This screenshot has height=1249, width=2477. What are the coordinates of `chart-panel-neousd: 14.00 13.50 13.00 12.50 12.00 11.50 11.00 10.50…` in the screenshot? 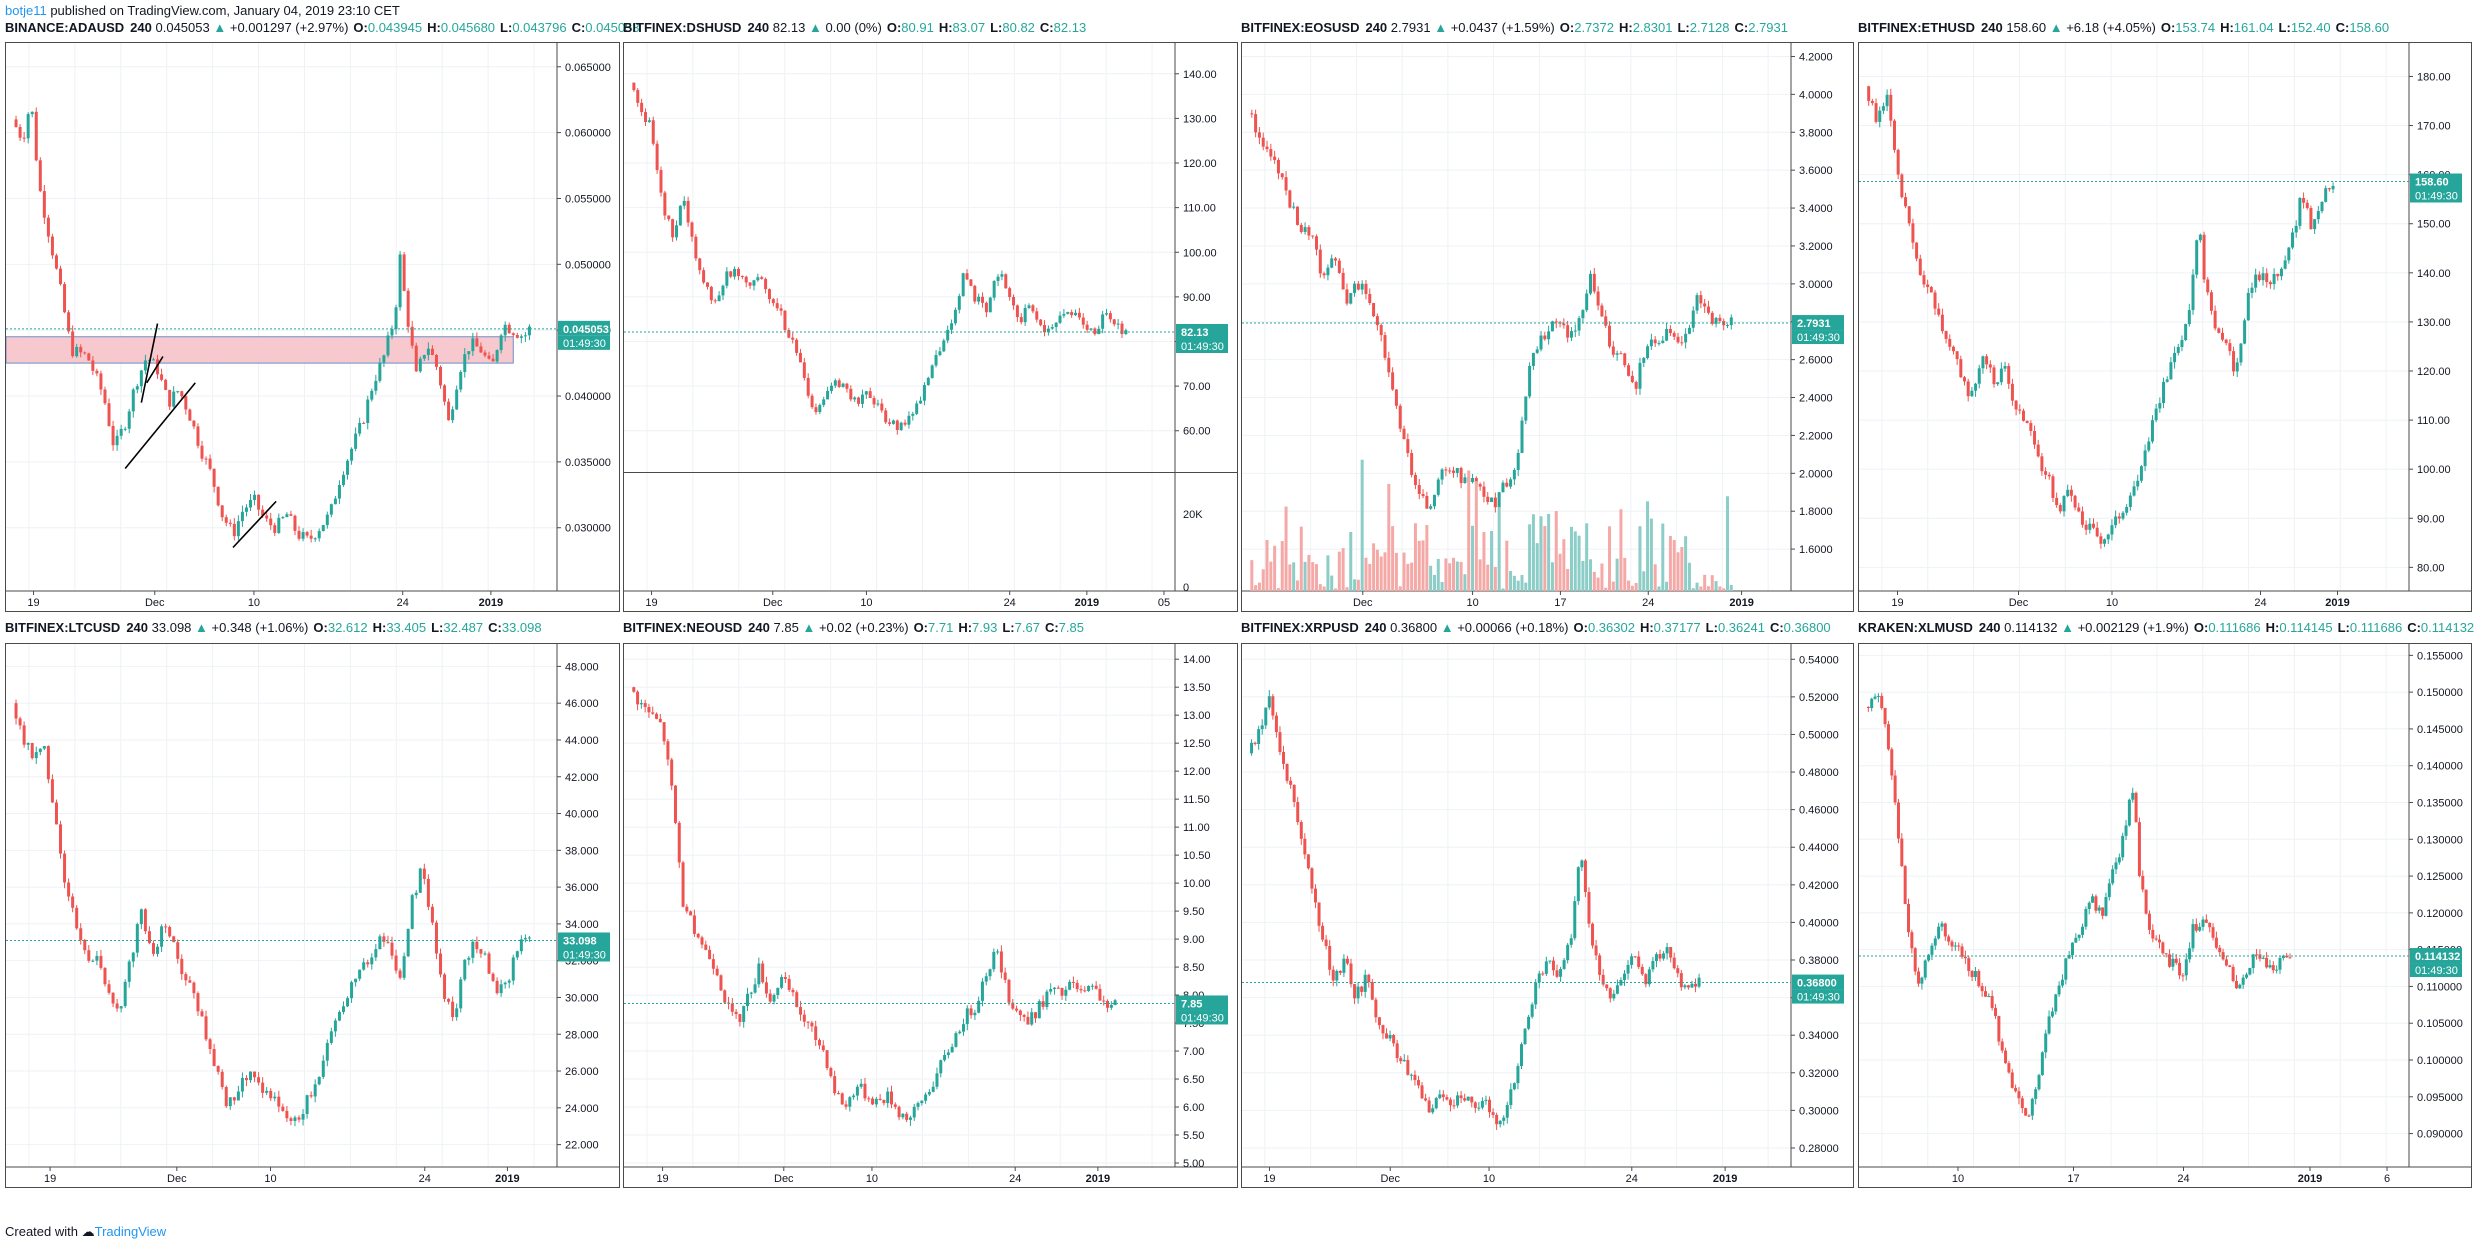 It's located at (931, 915).